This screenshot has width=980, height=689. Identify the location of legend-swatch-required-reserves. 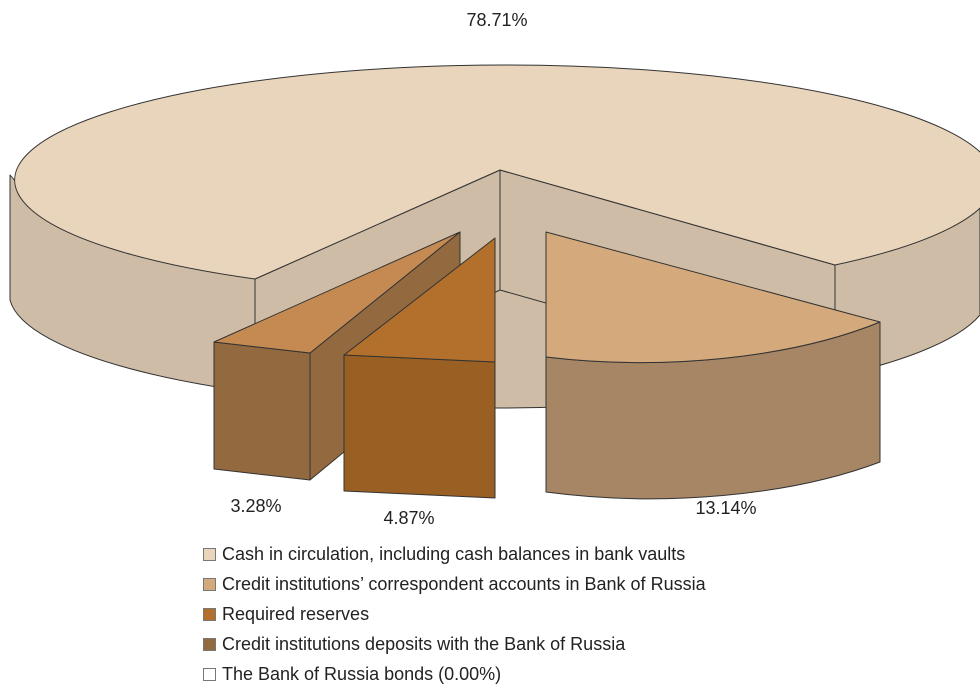
(209, 614).